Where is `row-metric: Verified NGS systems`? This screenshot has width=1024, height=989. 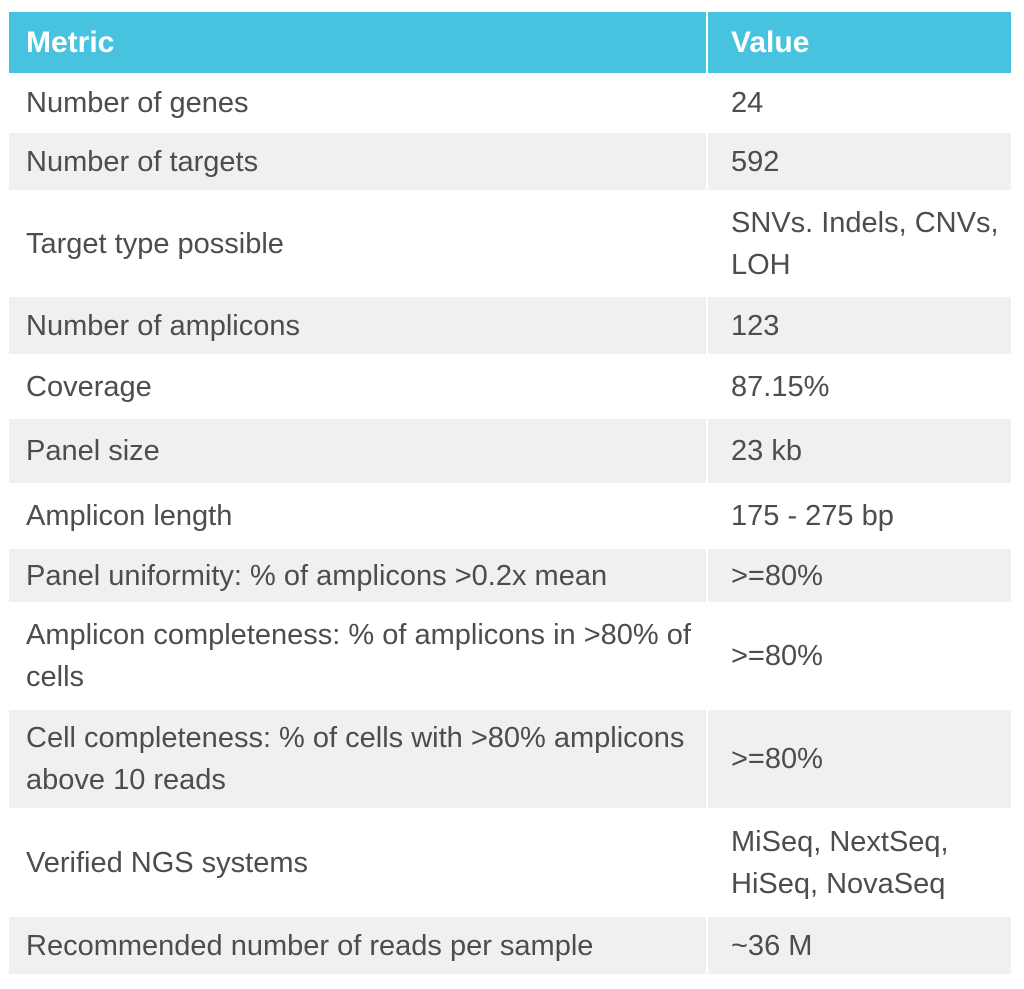
row-metric: Verified NGS systems is located at coordinates (357, 862).